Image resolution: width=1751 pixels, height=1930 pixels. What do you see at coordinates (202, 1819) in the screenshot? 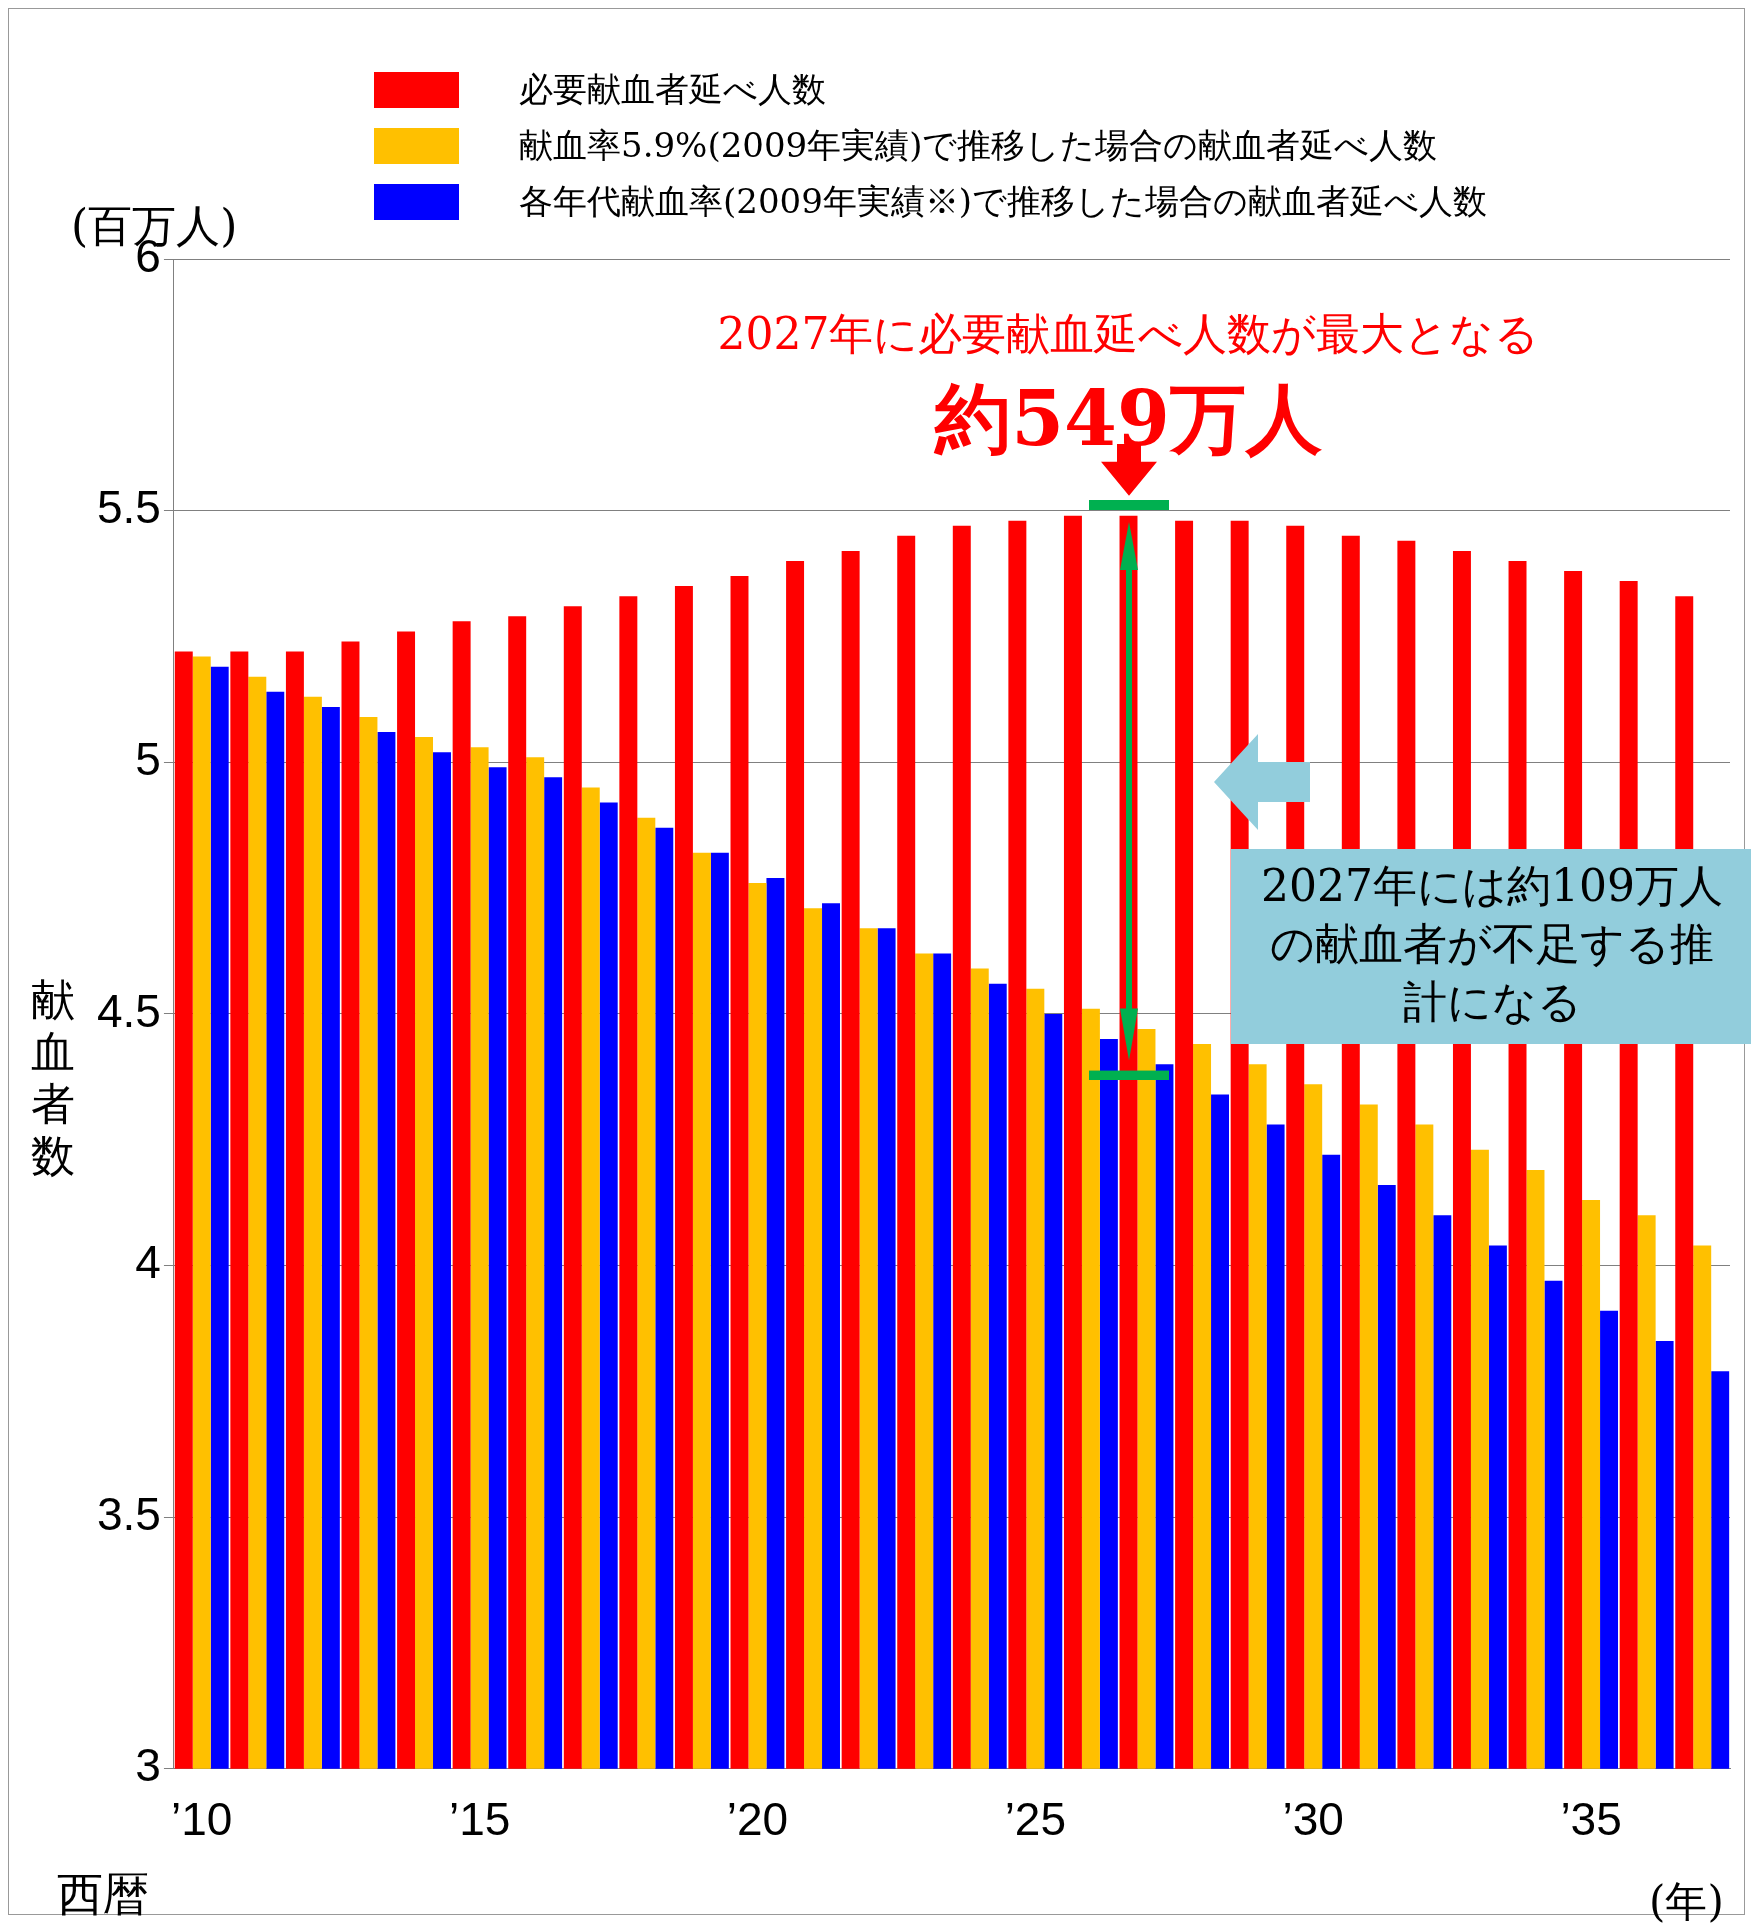
I see `x-tick-label: ’10` at bounding box center [202, 1819].